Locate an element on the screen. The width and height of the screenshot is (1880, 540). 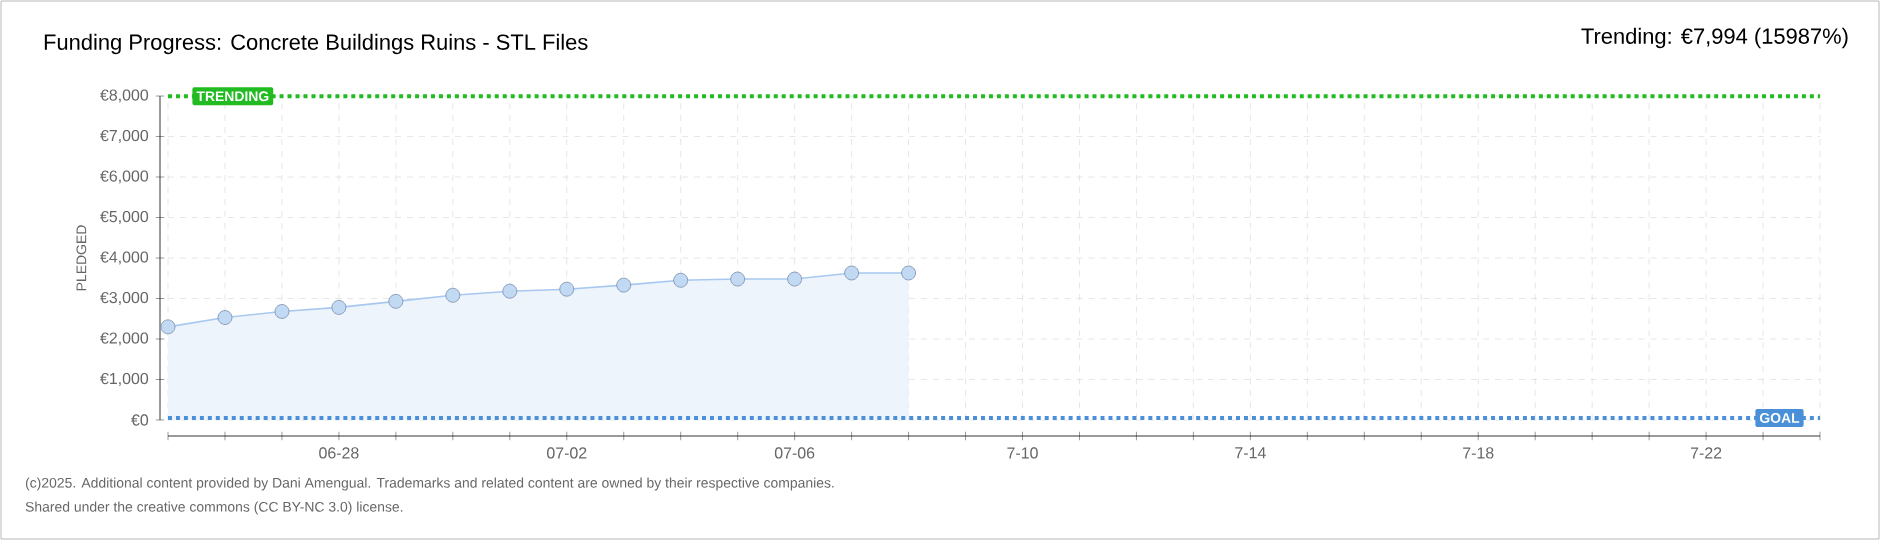
chart-title: Funding Progress: Concrete Buildings Ruins - STL Files is located at coordinates (316, 44).